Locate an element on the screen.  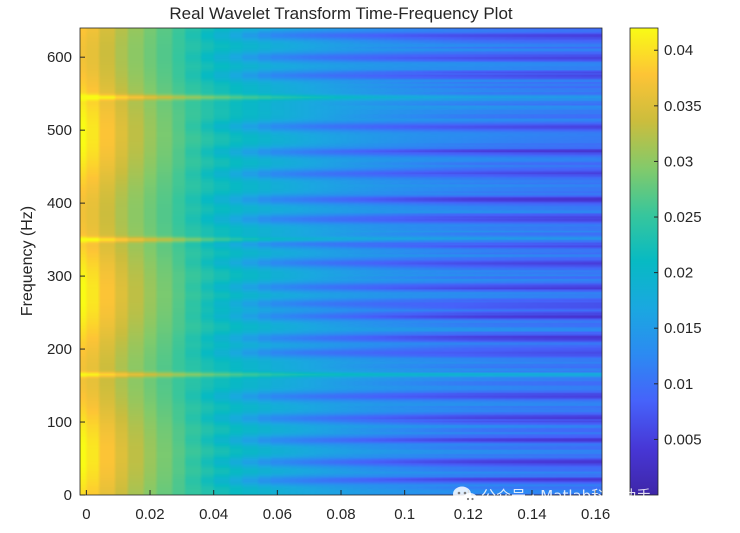
y-axis-label: Frequency (Hz) is located at coordinates (27, 261).